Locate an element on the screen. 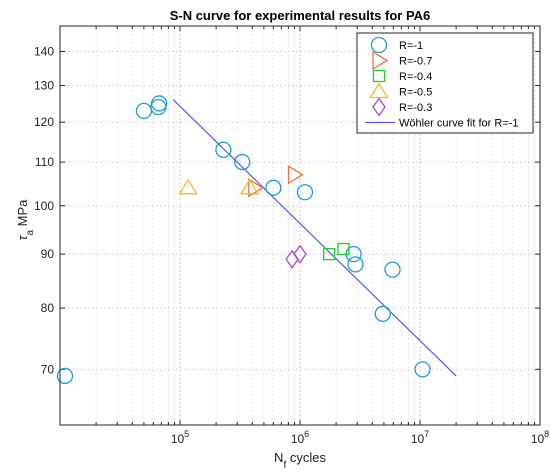 This screenshot has width=550, height=476. legend-label: R=-0.7 is located at coordinates (415, 62).